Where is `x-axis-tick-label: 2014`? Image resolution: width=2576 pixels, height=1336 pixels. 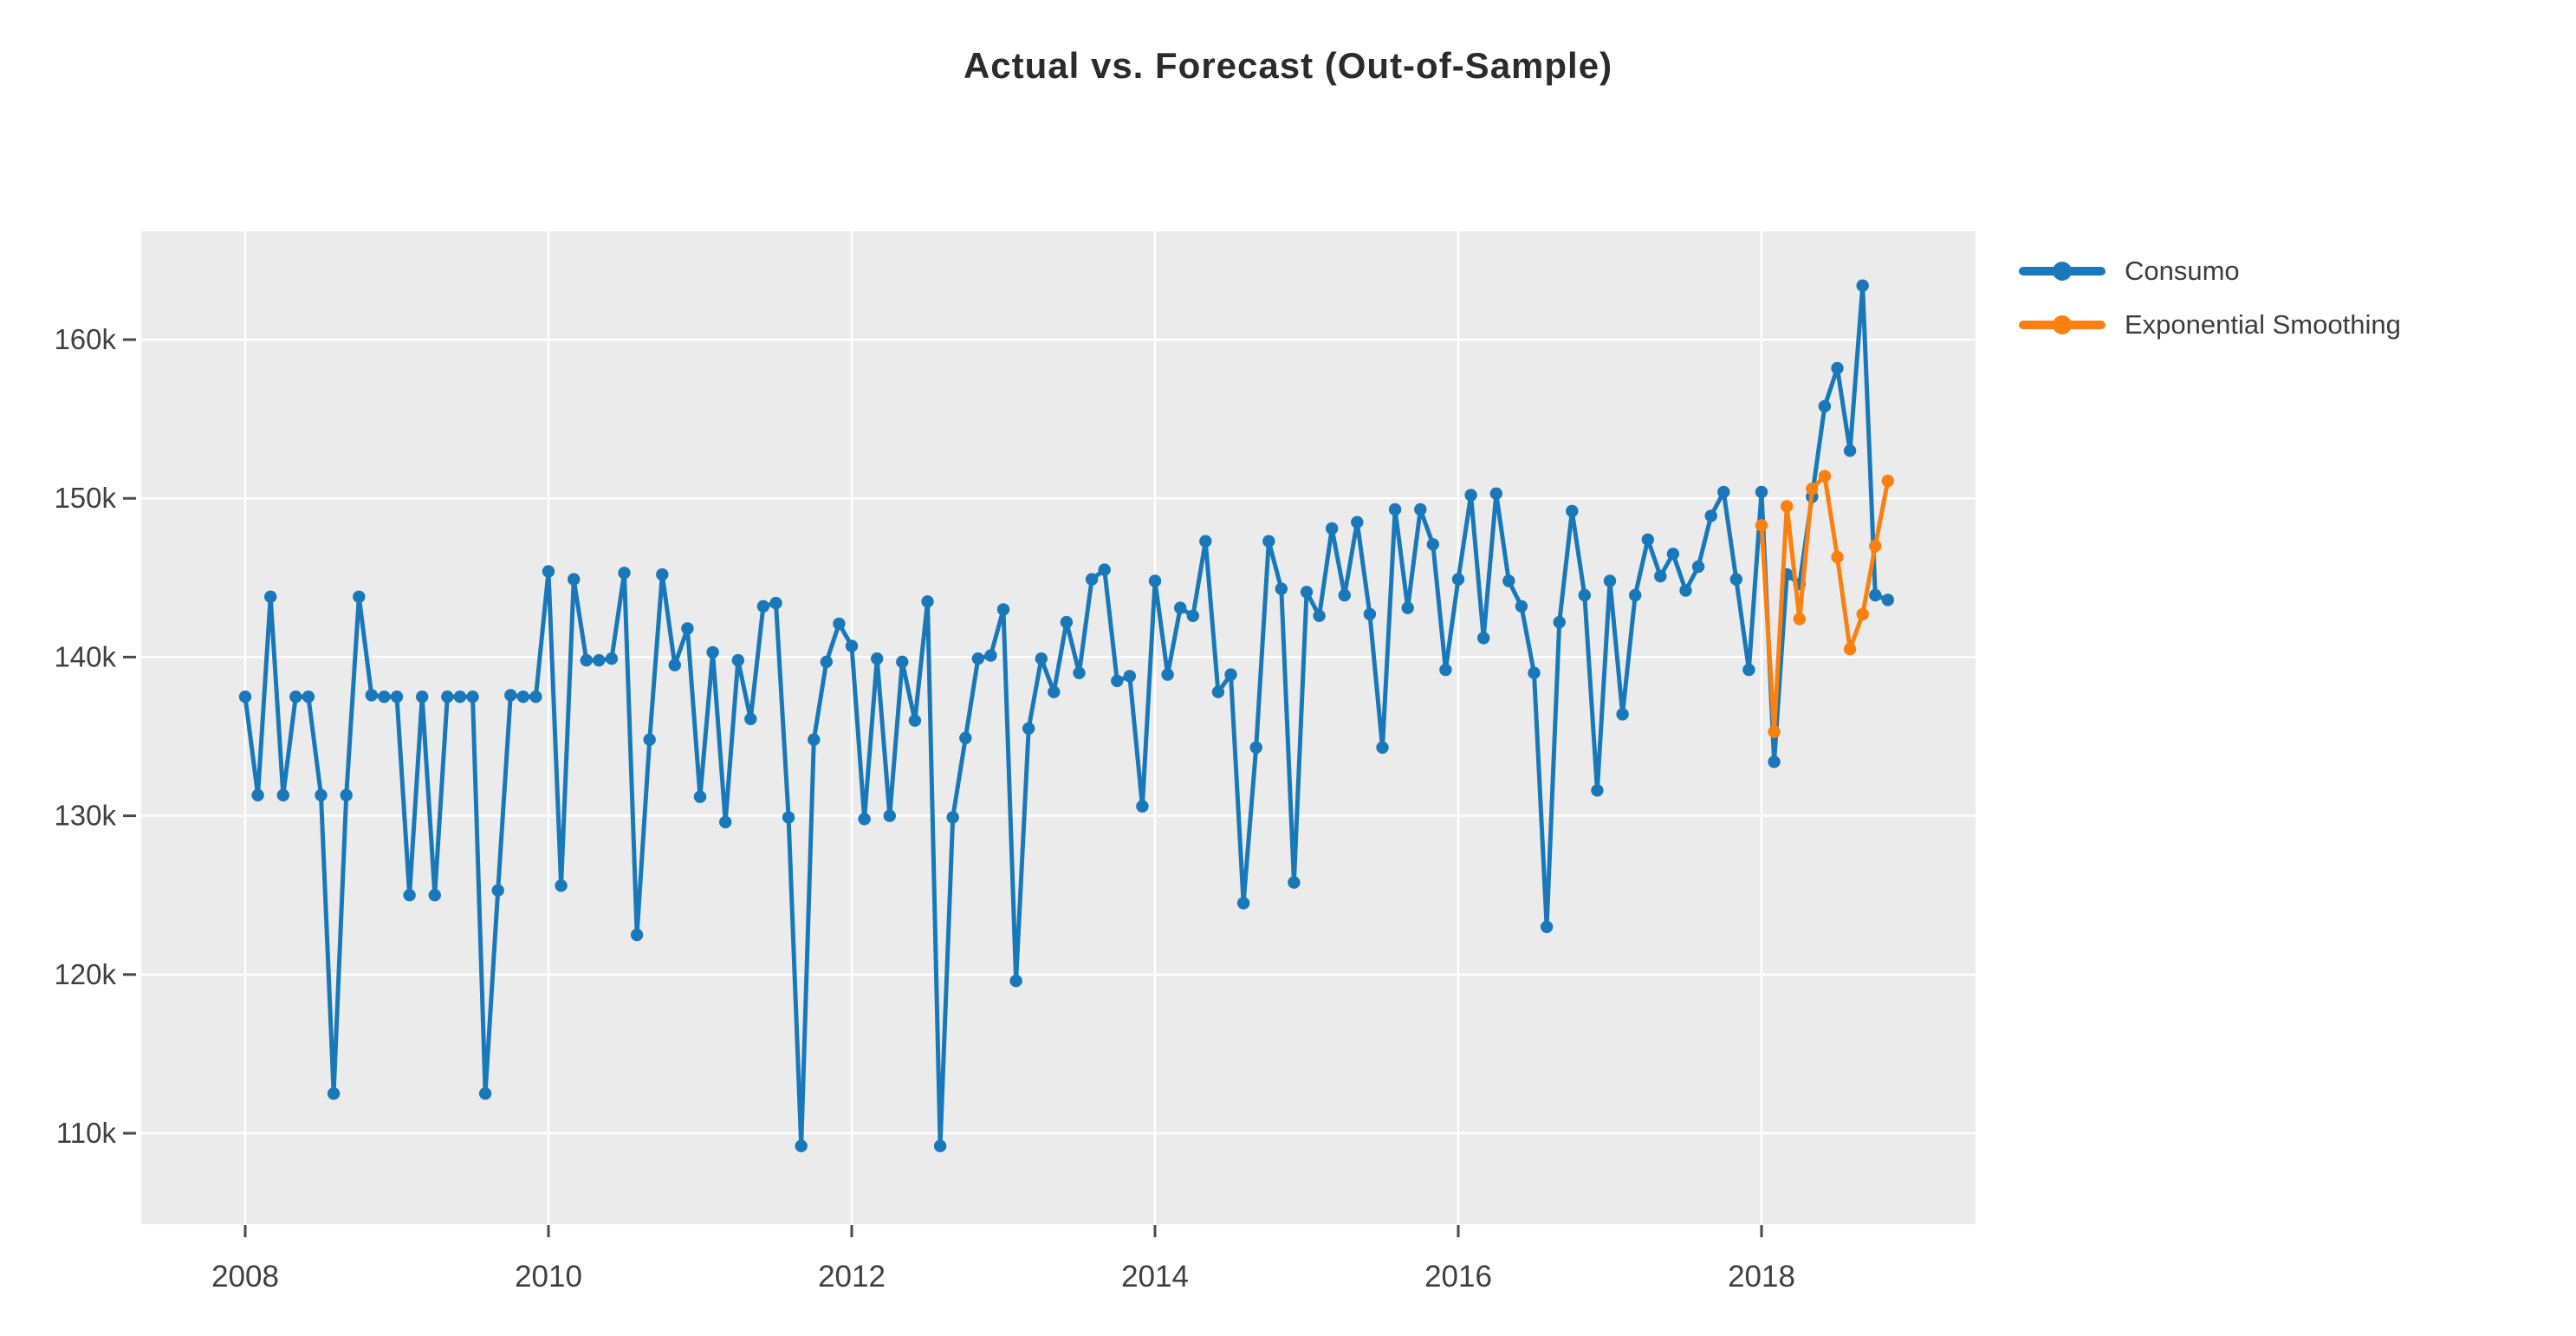
x-axis-tick-label: 2014 is located at coordinates (1155, 1277).